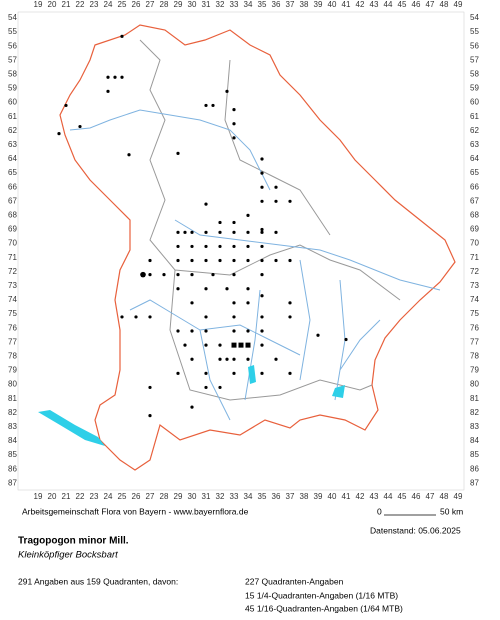  What do you see at coordinates (388, 4) in the screenshot?
I see `column-label: 44` at bounding box center [388, 4].